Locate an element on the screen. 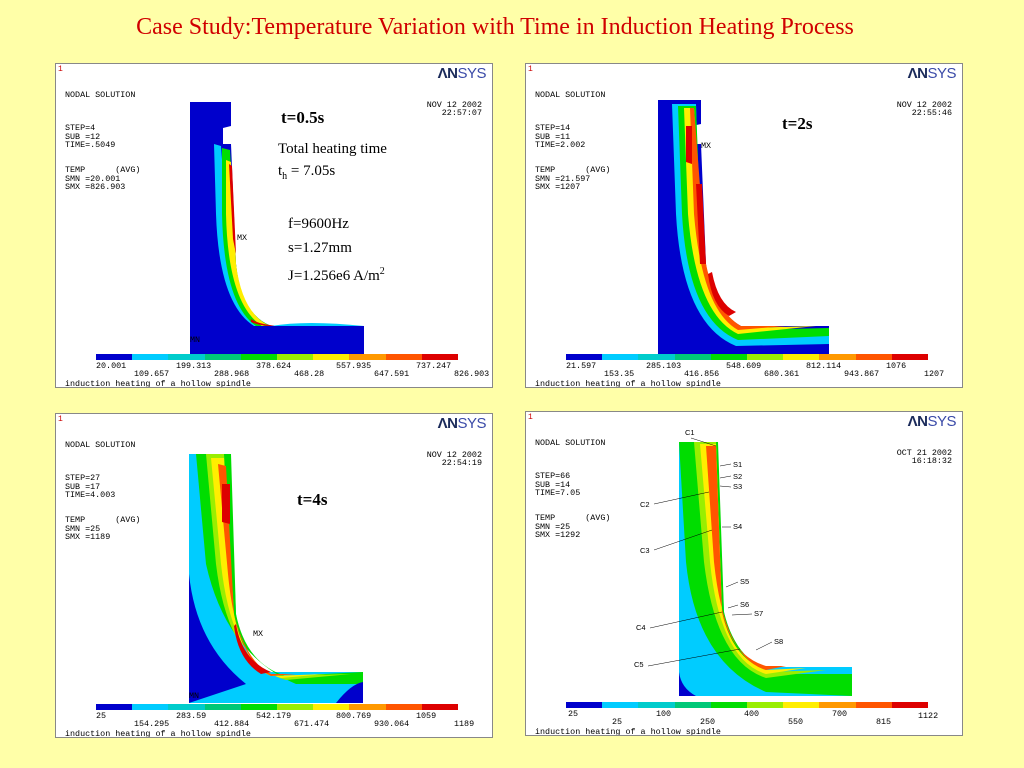  node-label-C1: C1 is located at coordinates (690, 432).